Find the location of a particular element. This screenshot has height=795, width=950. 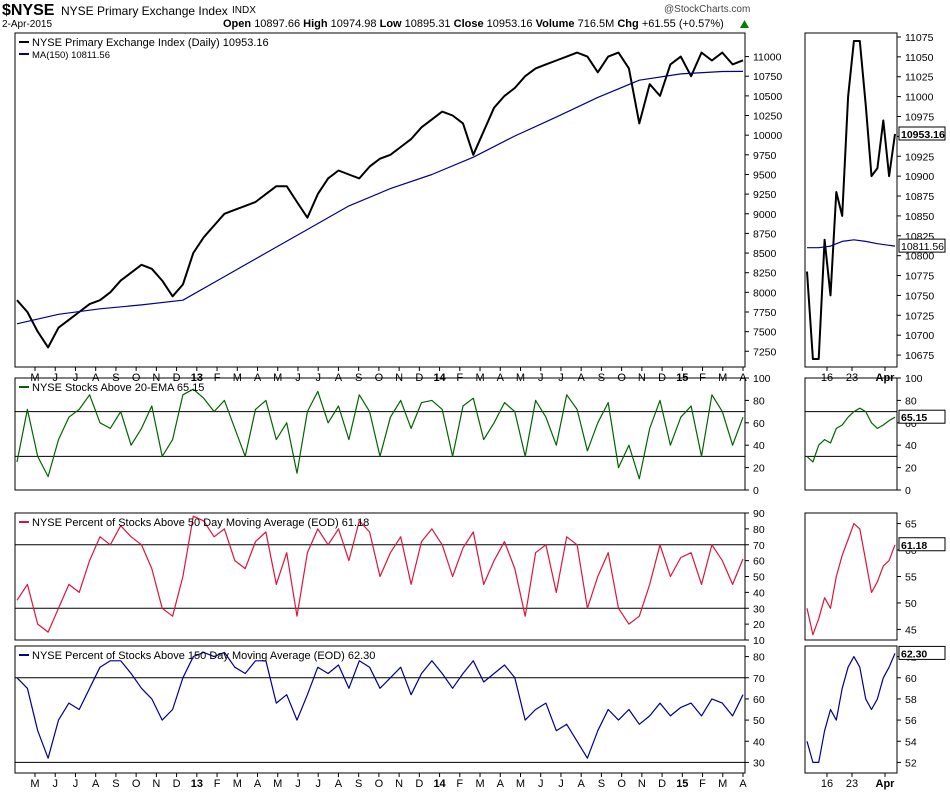

zoom-tick-label: Apr is located at coordinates (886, 784).